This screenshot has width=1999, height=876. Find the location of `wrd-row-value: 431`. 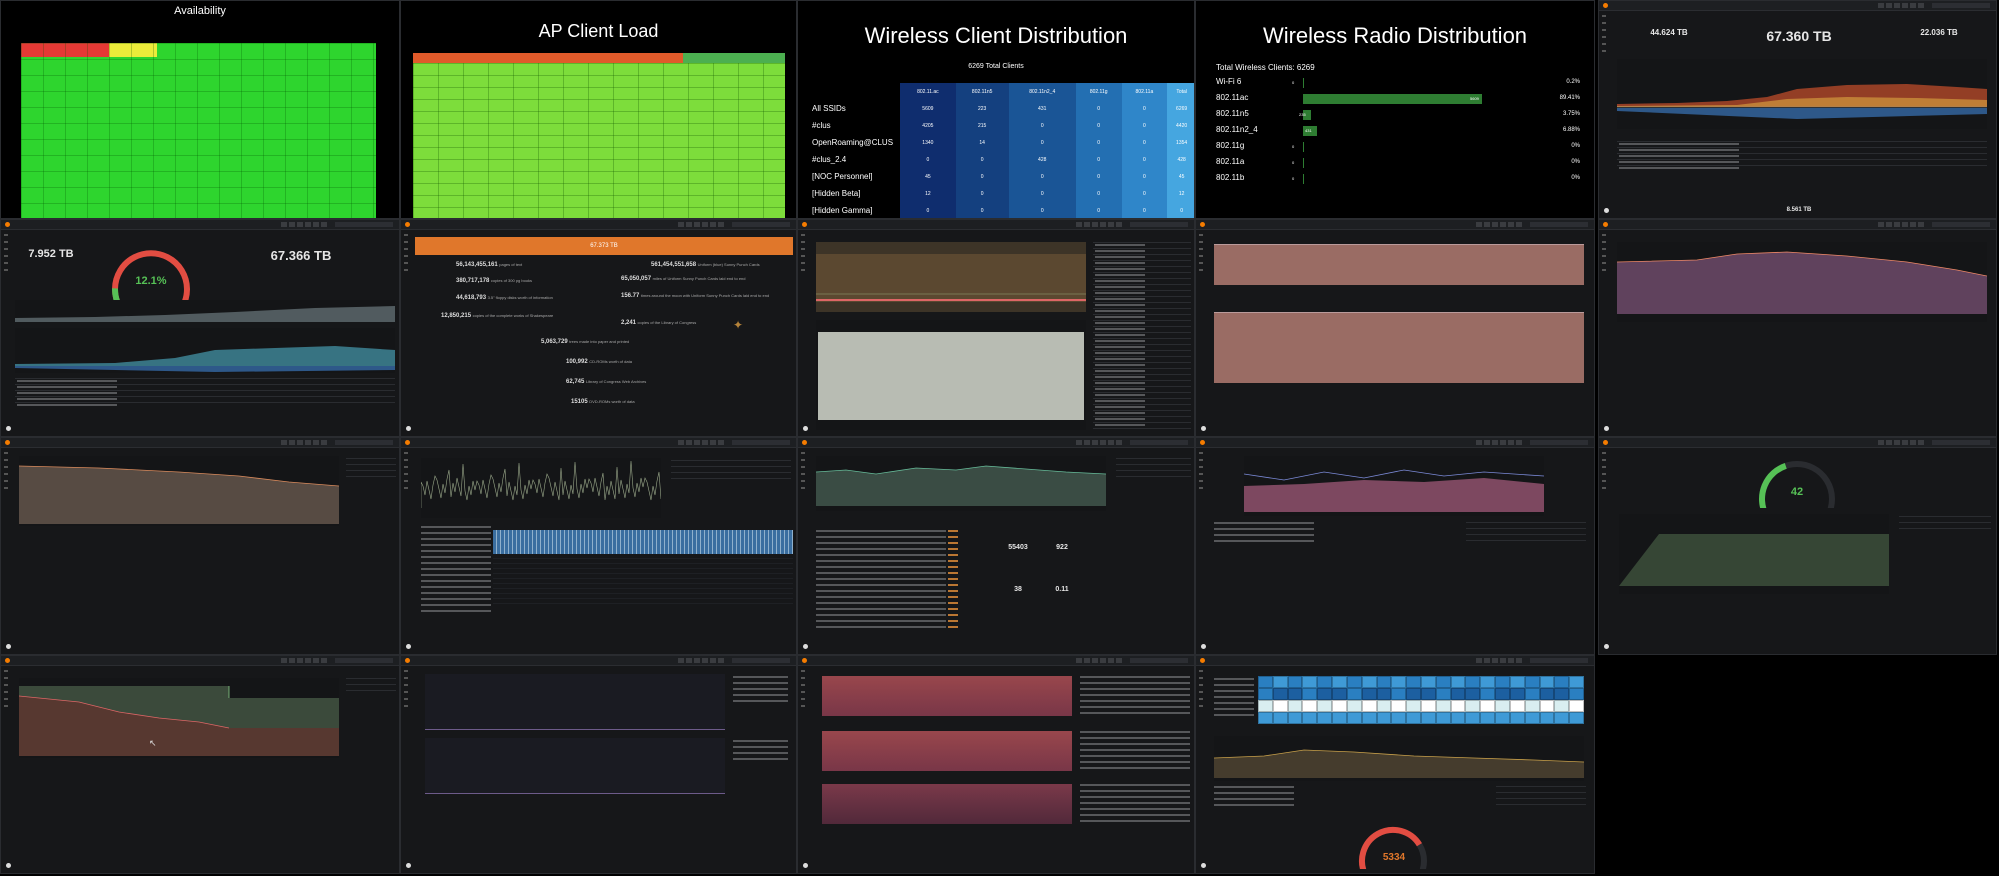

wrd-row-value: 431 is located at coordinates (1308, 130).